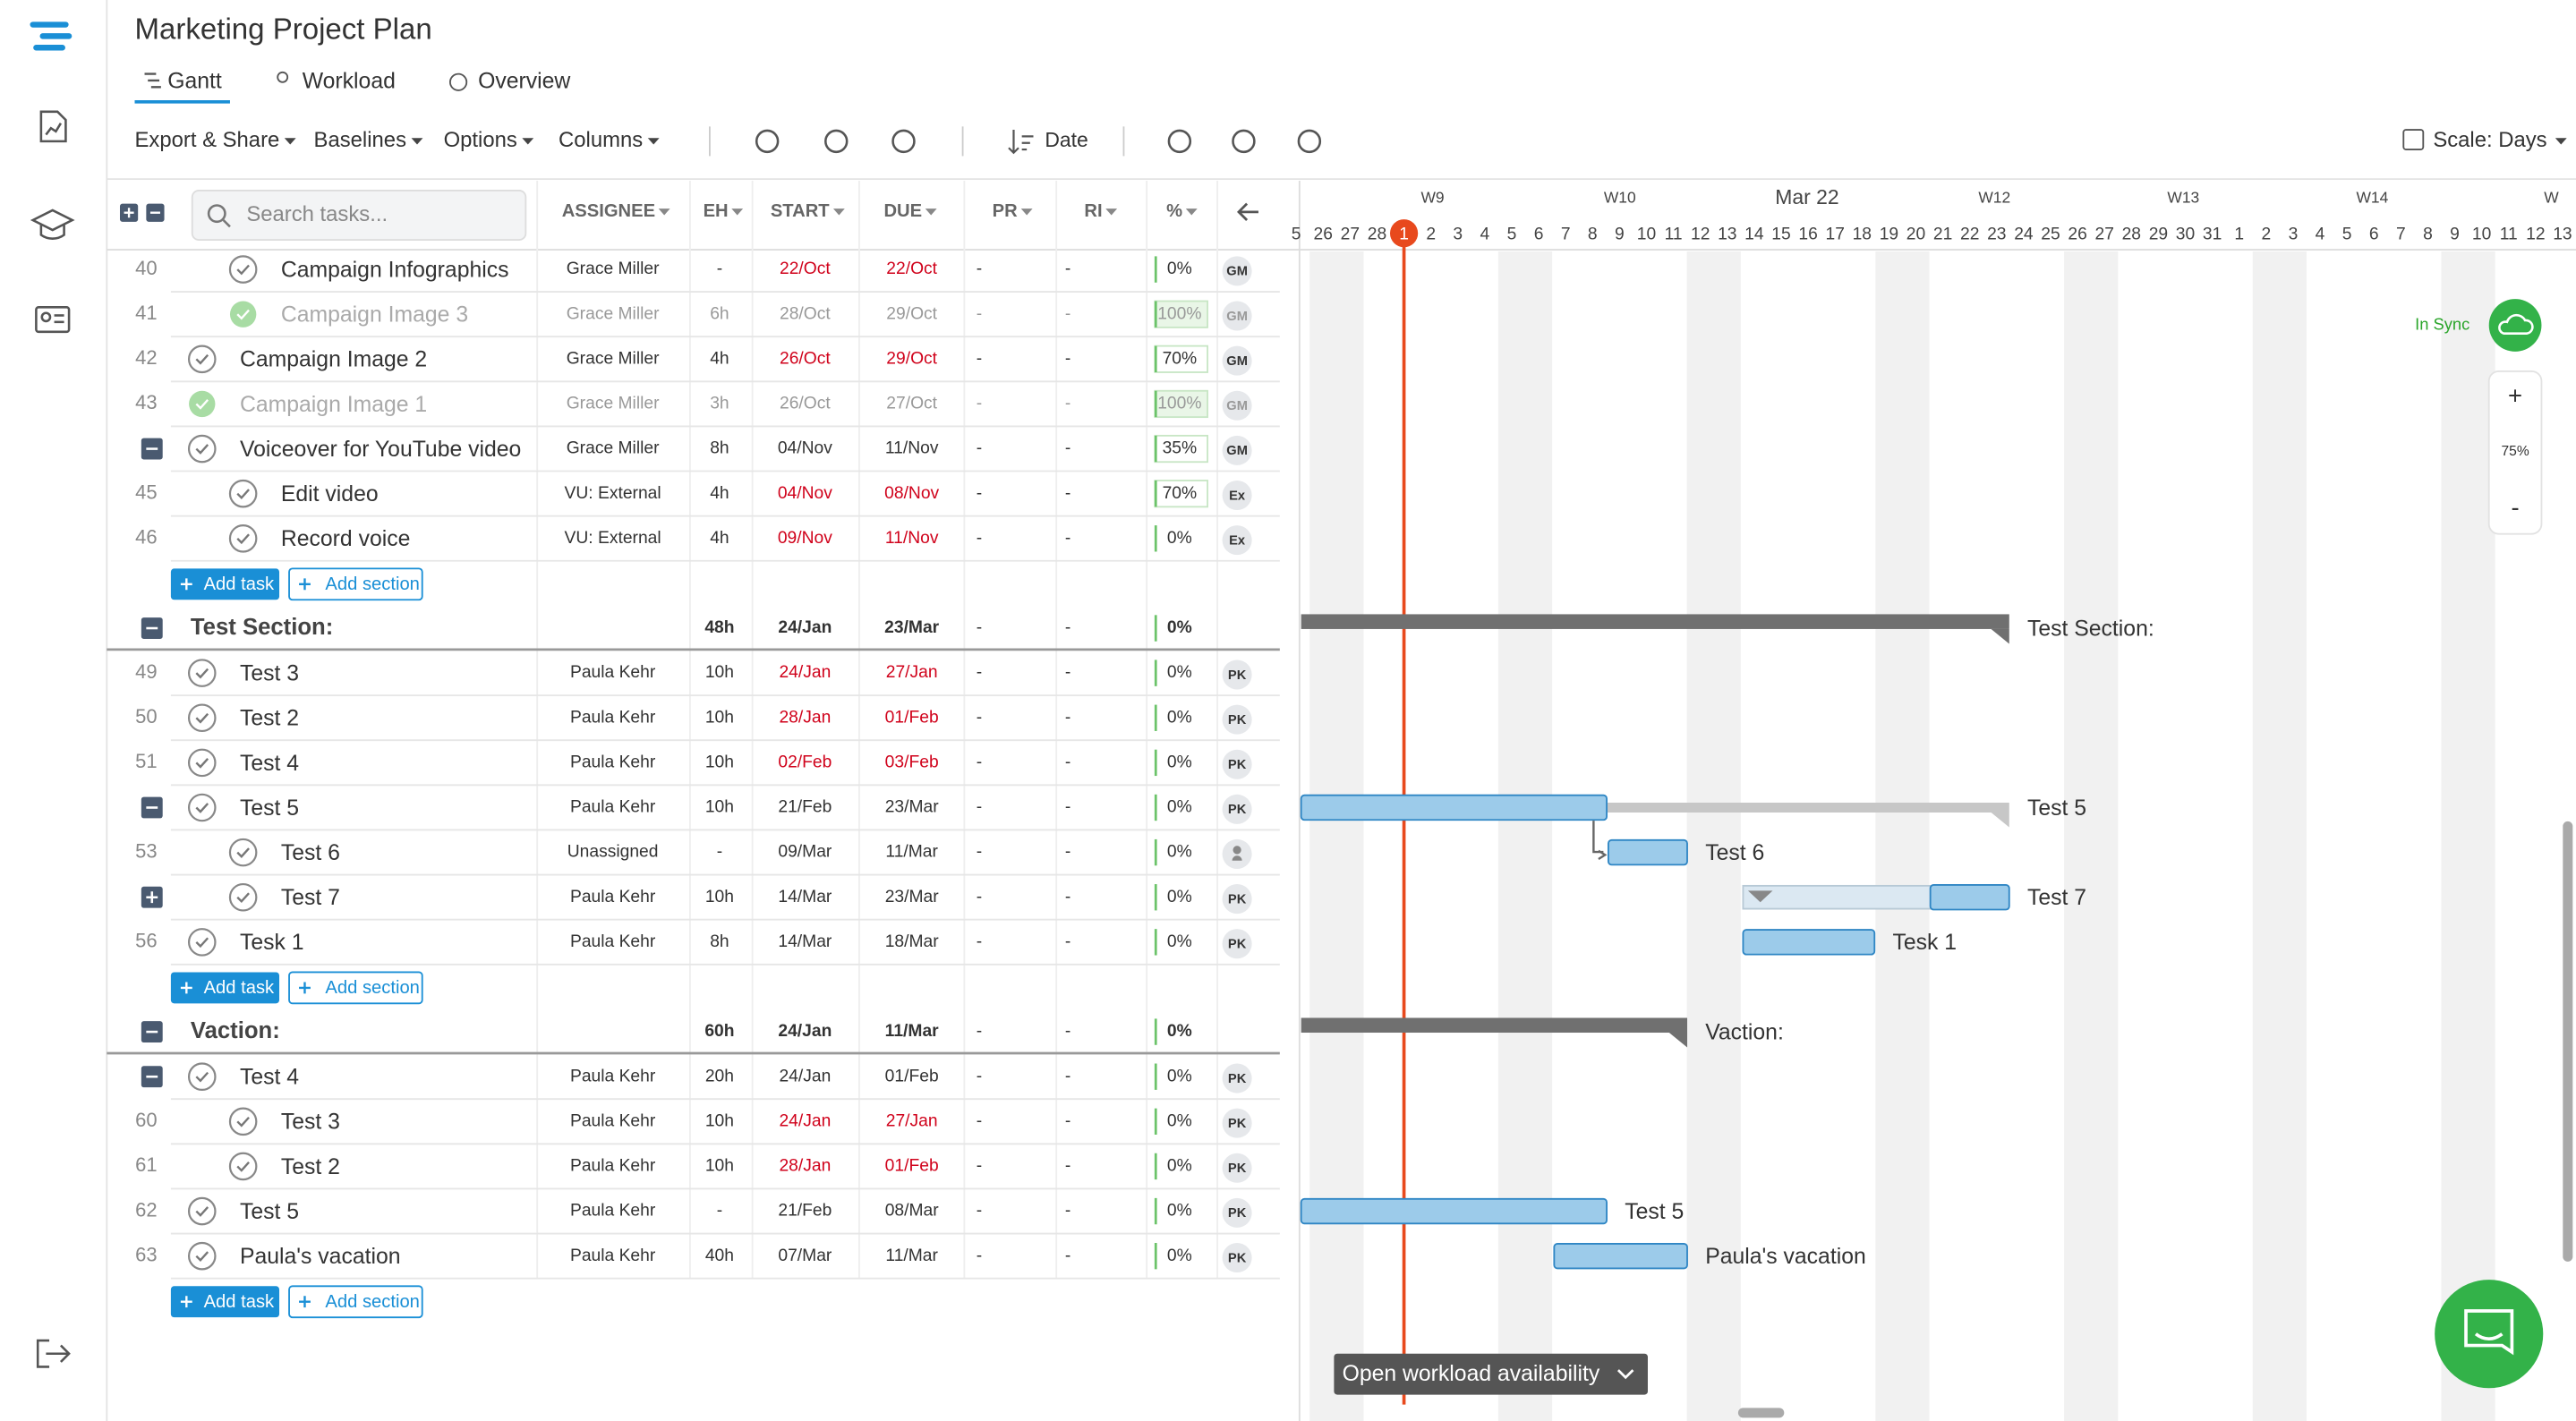 The height and width of the screenshot is (1421, 2576). What do you see at coordinates (480, 140) in the screenshot?
I see `toolbar-menu: Options` at bounding box center [480, 140].